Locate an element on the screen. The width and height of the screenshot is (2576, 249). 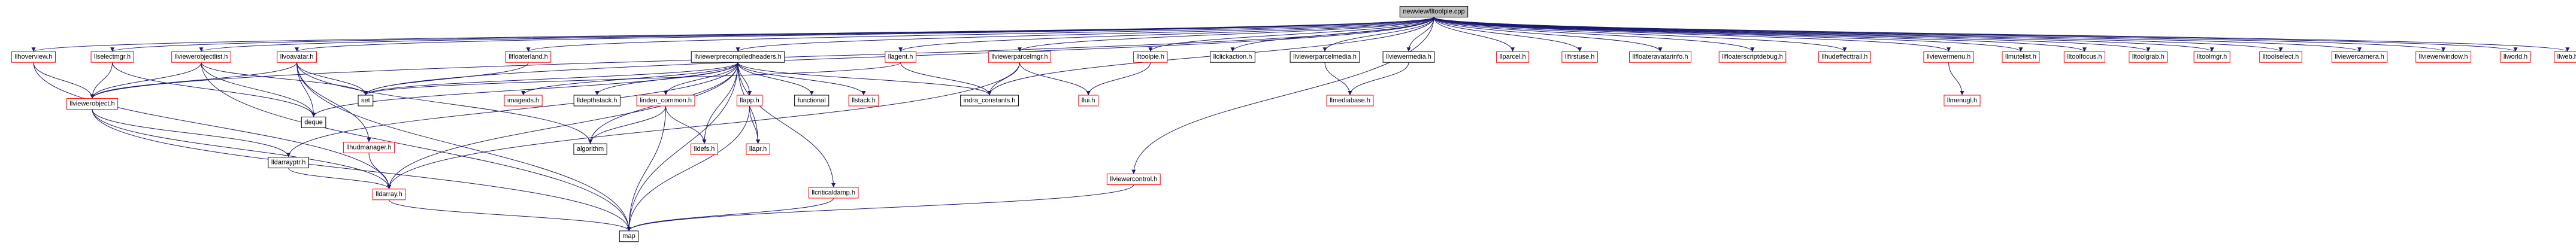
node-label: llhudeffecttrail.h is located at coordinates (1845, 56).